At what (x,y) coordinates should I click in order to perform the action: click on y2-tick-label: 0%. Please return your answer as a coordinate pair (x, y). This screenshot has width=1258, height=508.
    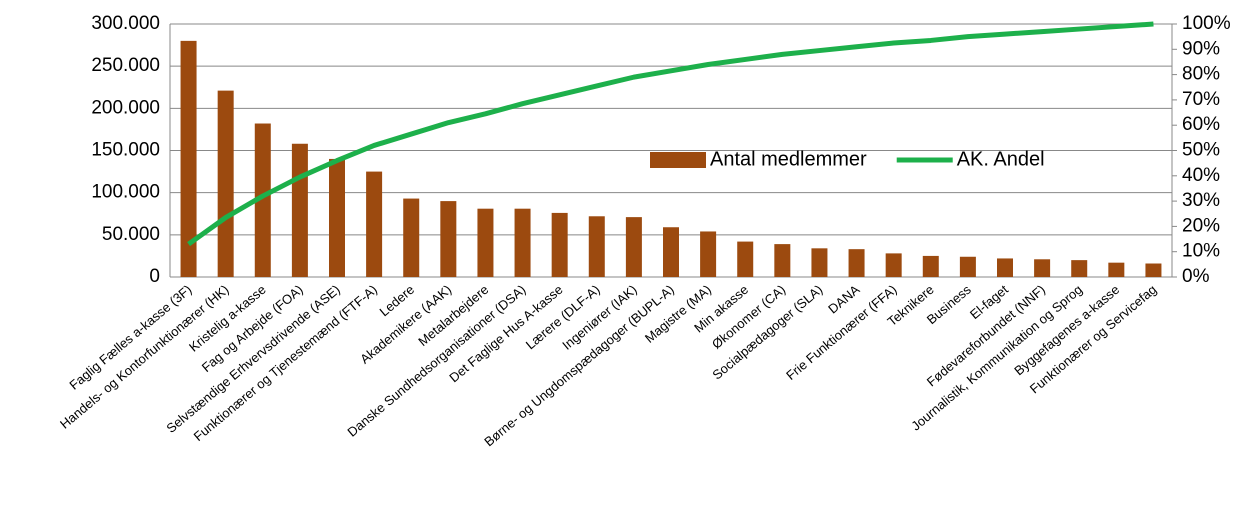
    Looking at the image, I should click on (1196, 276).